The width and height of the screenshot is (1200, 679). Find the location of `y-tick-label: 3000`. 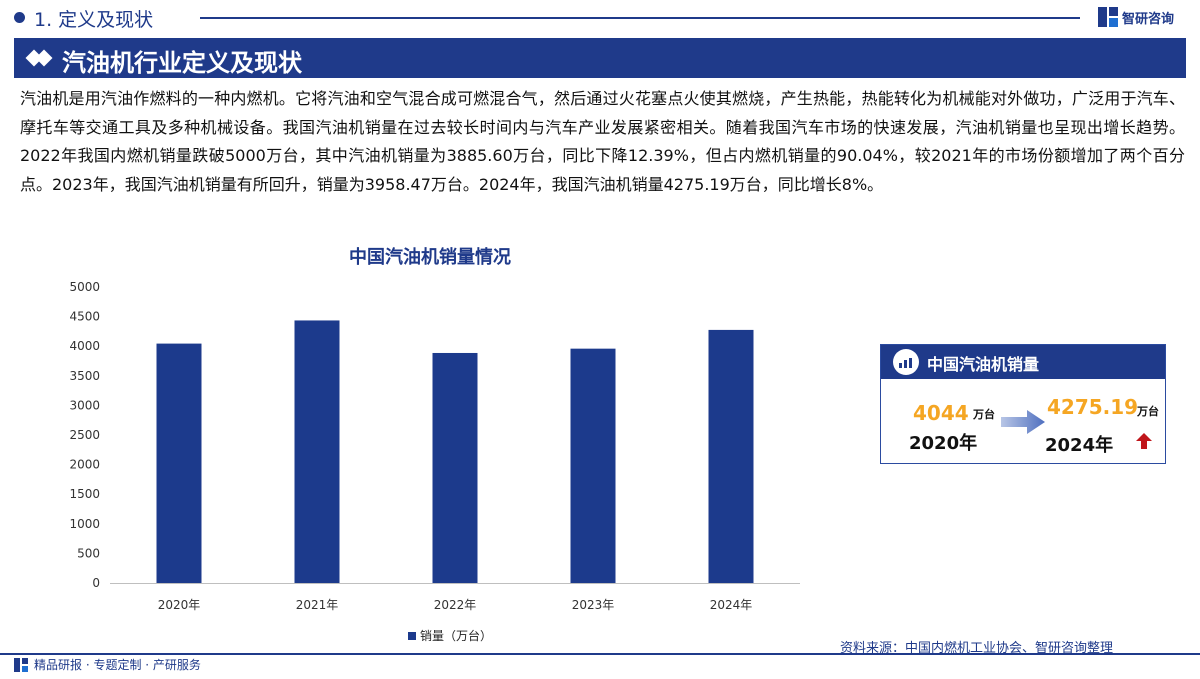

y-tick-label: 3000 is located at coordinates (84, 405).